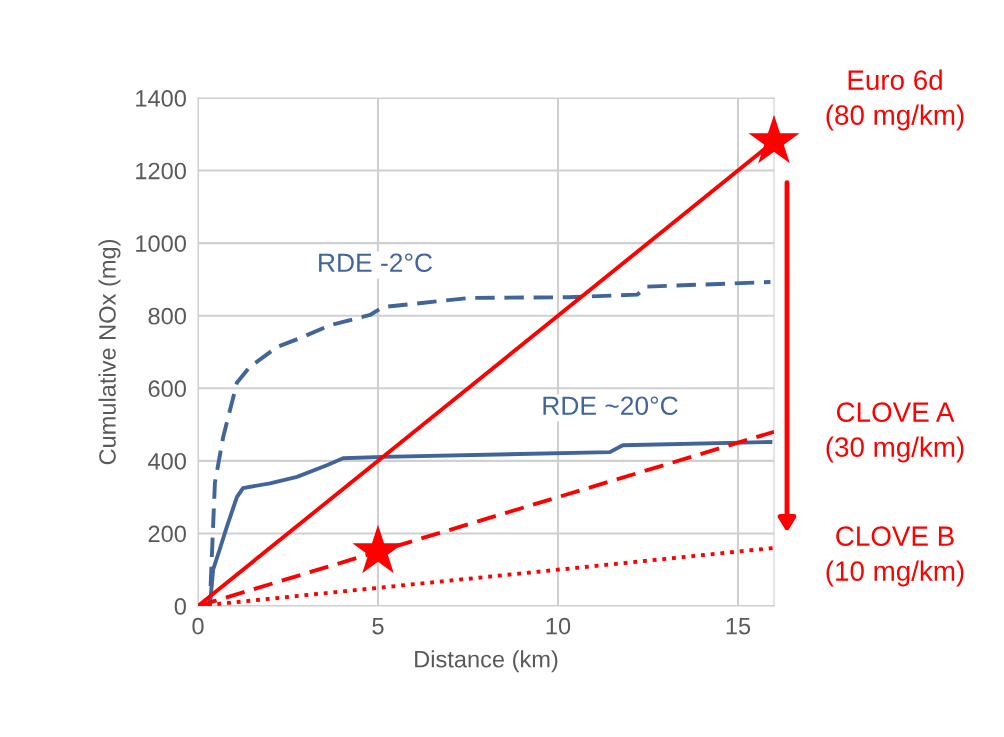 This screenshot has width=1004, height=737. Describe the element at coordinates (167, 316) in the screenshot. I see `y-tick-label: 800` at that location.